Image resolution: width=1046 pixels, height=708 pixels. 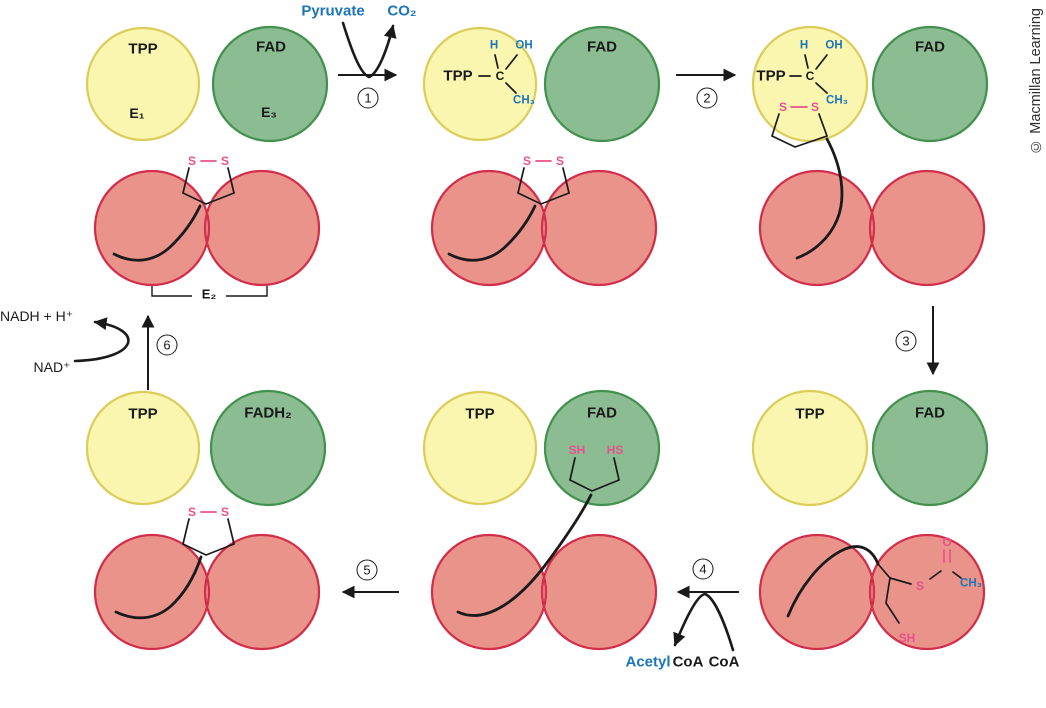 What do you see at coordinates (602, 47) in the screenshot?
I see `c2-fad-label: FAD` at bounding box center [602, 47].